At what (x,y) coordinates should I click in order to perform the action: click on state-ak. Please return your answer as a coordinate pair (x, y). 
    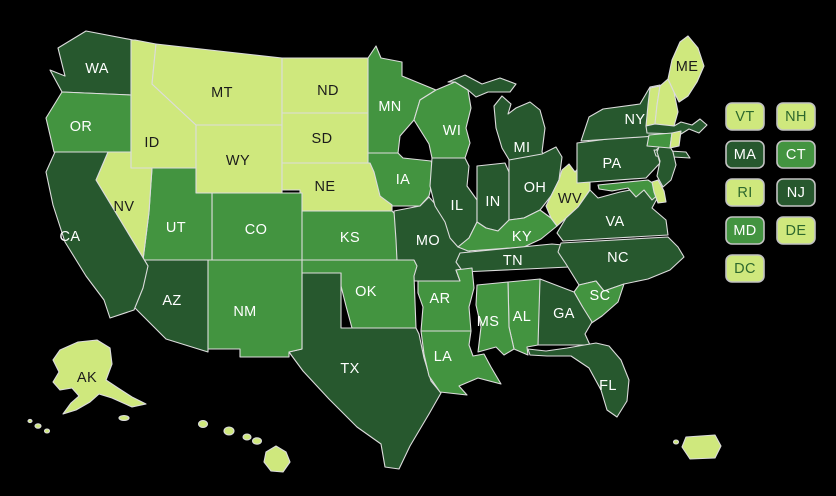
    Looking at the image, I should click on (99, 377).